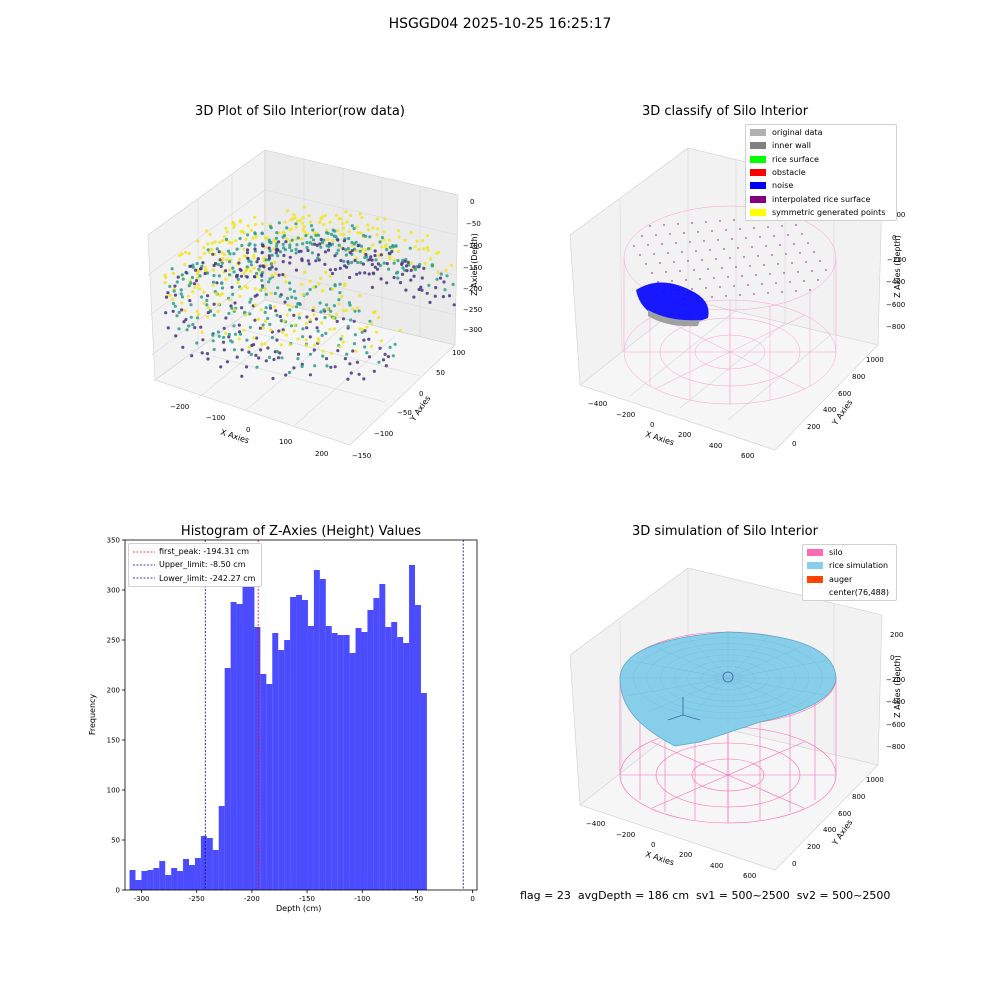  What do you see at coordinates (821, 198) in the screenshot?
I see `legend-entry: interpolated rice surface` at bounding box center [821, 198].